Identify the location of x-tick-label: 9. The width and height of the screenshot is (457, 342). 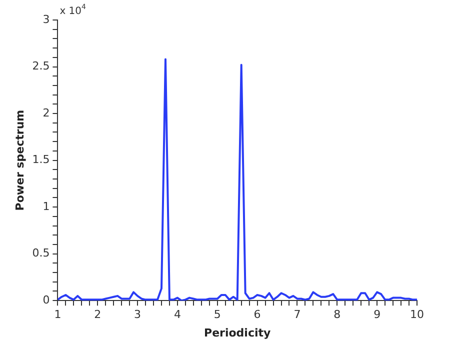
(377, 315).